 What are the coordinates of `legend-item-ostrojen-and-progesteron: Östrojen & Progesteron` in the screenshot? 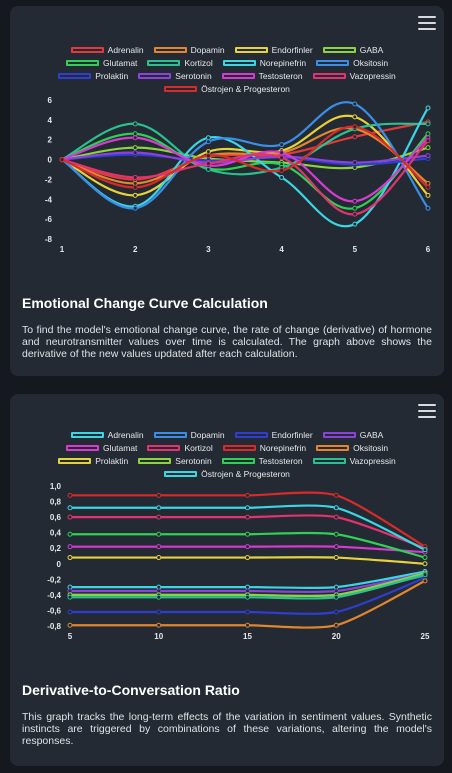 It's located at (227, 89).